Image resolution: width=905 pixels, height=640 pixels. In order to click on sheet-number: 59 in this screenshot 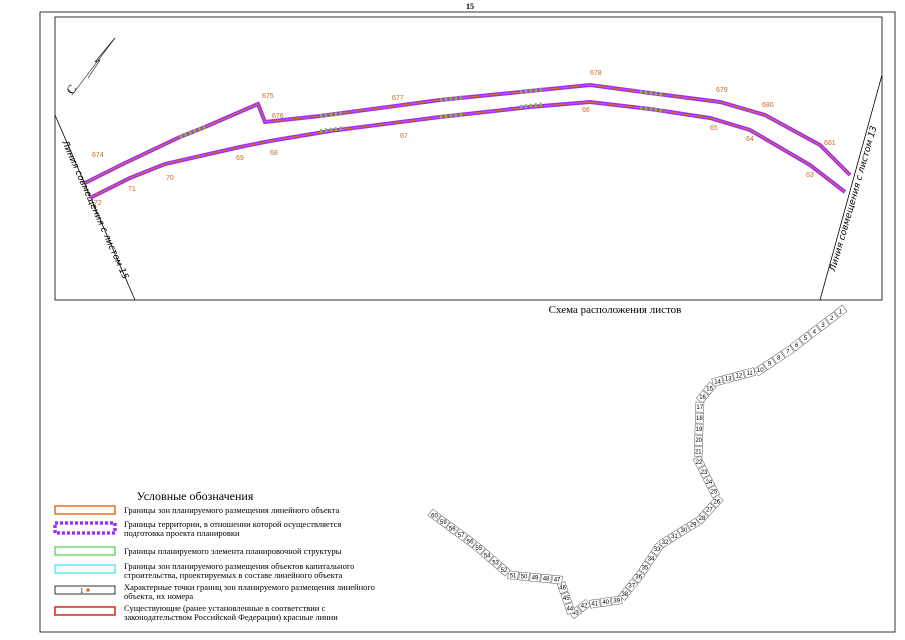, I will do `click(443, 523)`.